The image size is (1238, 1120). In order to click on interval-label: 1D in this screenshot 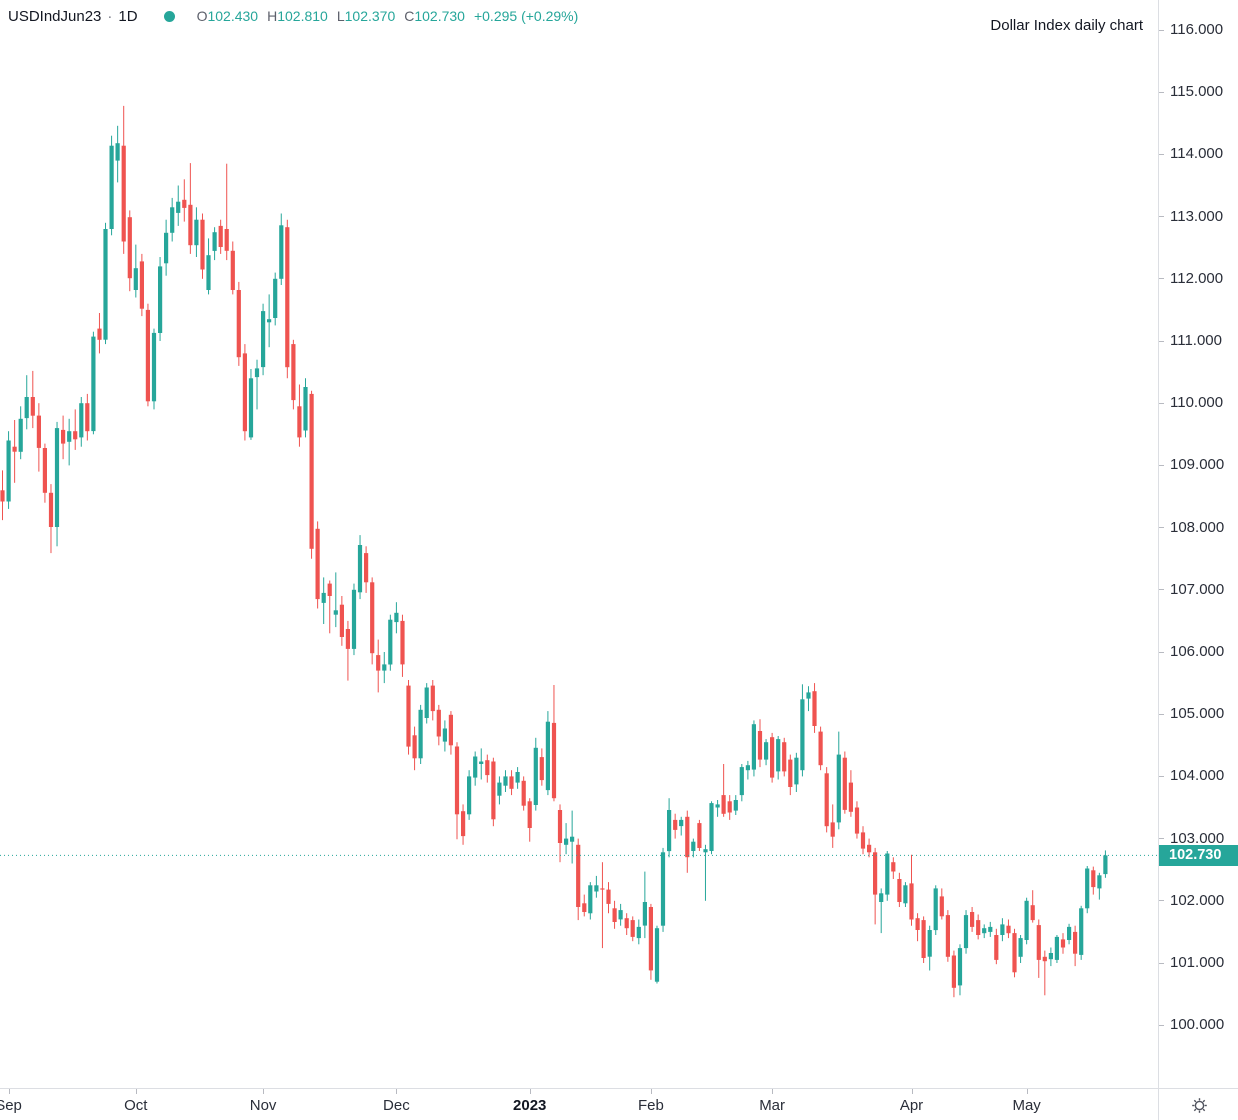, I will do `click(128, 16)`.